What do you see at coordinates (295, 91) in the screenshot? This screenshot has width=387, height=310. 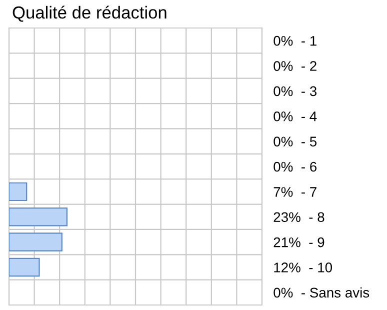 I see `y-tick-label: 0% - 3` at bounding box center [295, 91].